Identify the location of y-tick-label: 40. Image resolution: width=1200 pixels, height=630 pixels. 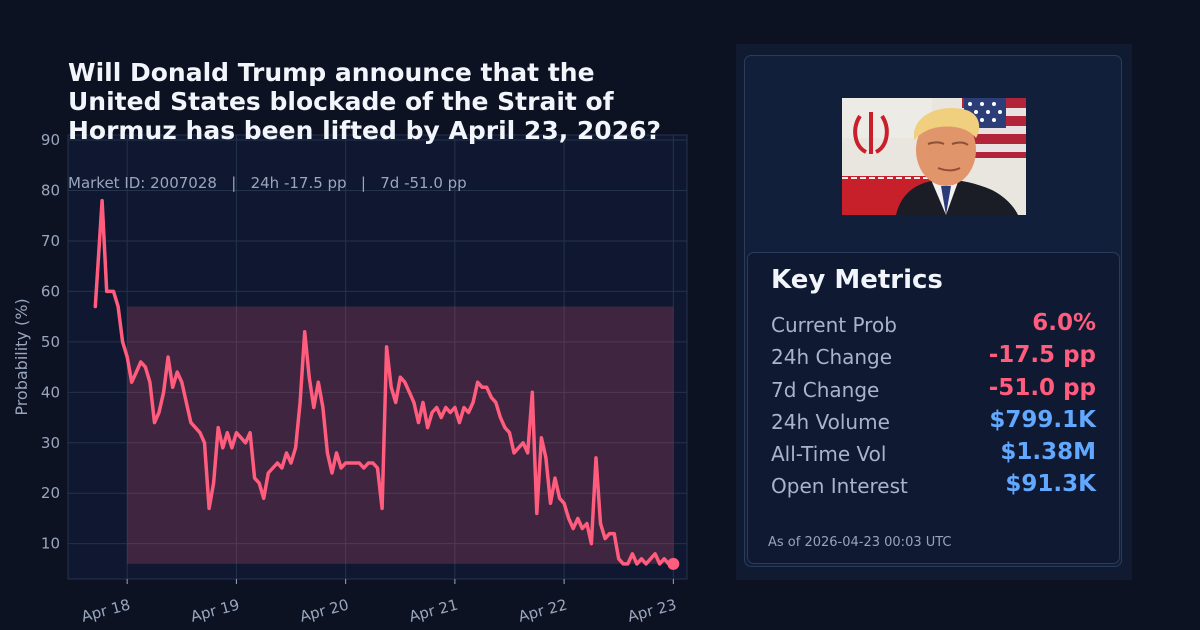
(50, 392).